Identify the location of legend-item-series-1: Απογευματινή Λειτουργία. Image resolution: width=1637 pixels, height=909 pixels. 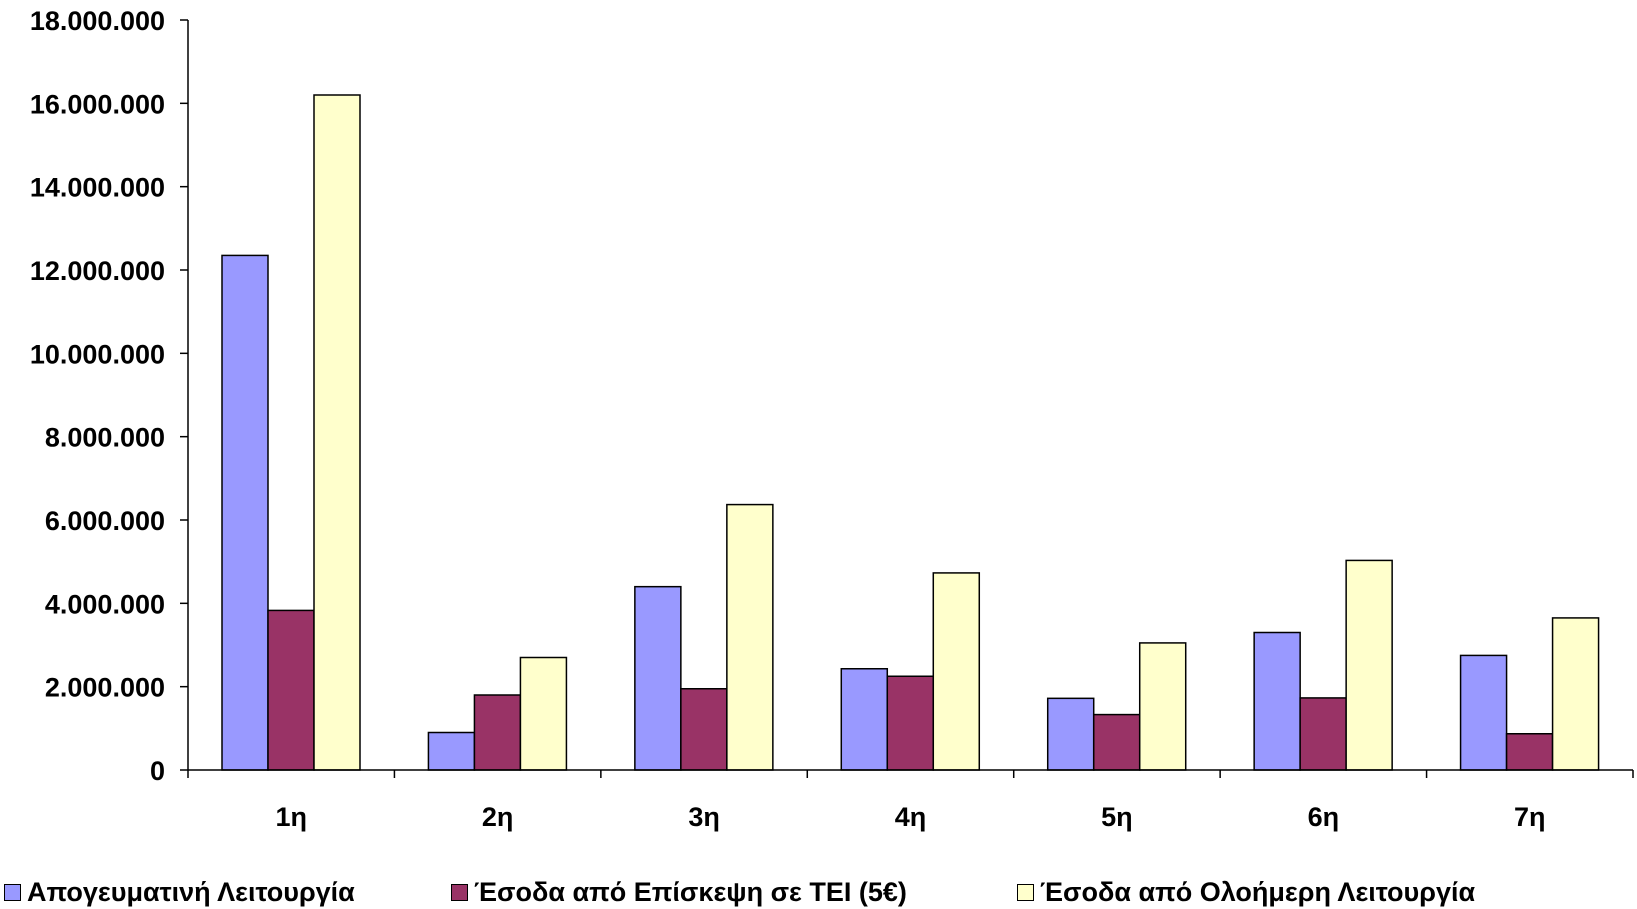
(179, 892).